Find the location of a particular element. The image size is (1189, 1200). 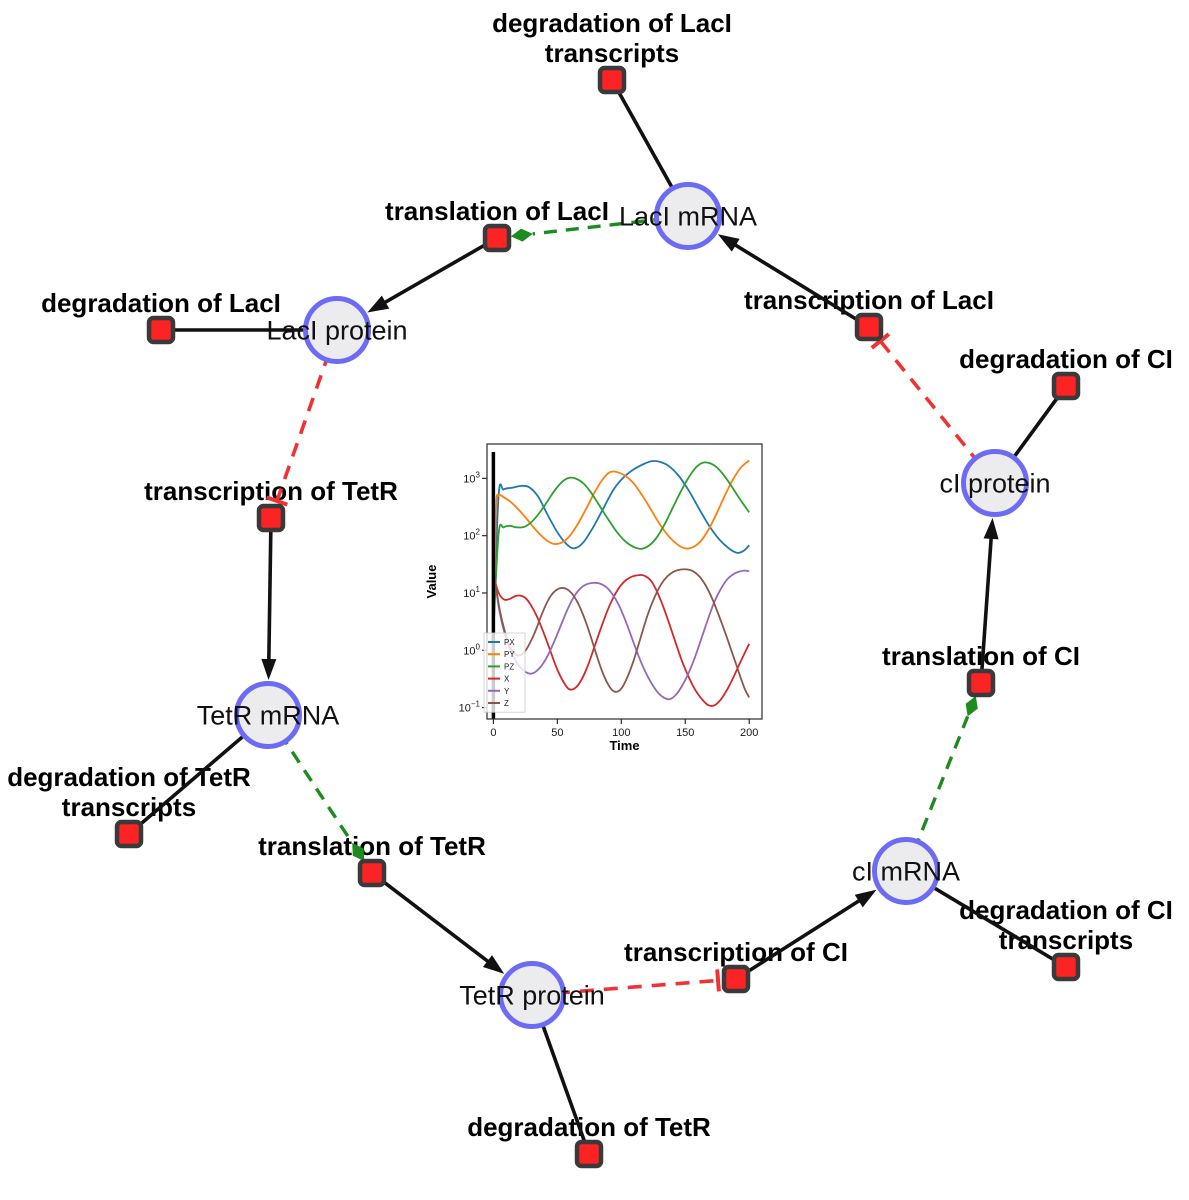

species-node-ci-protein is located at coordinates (995, 483).